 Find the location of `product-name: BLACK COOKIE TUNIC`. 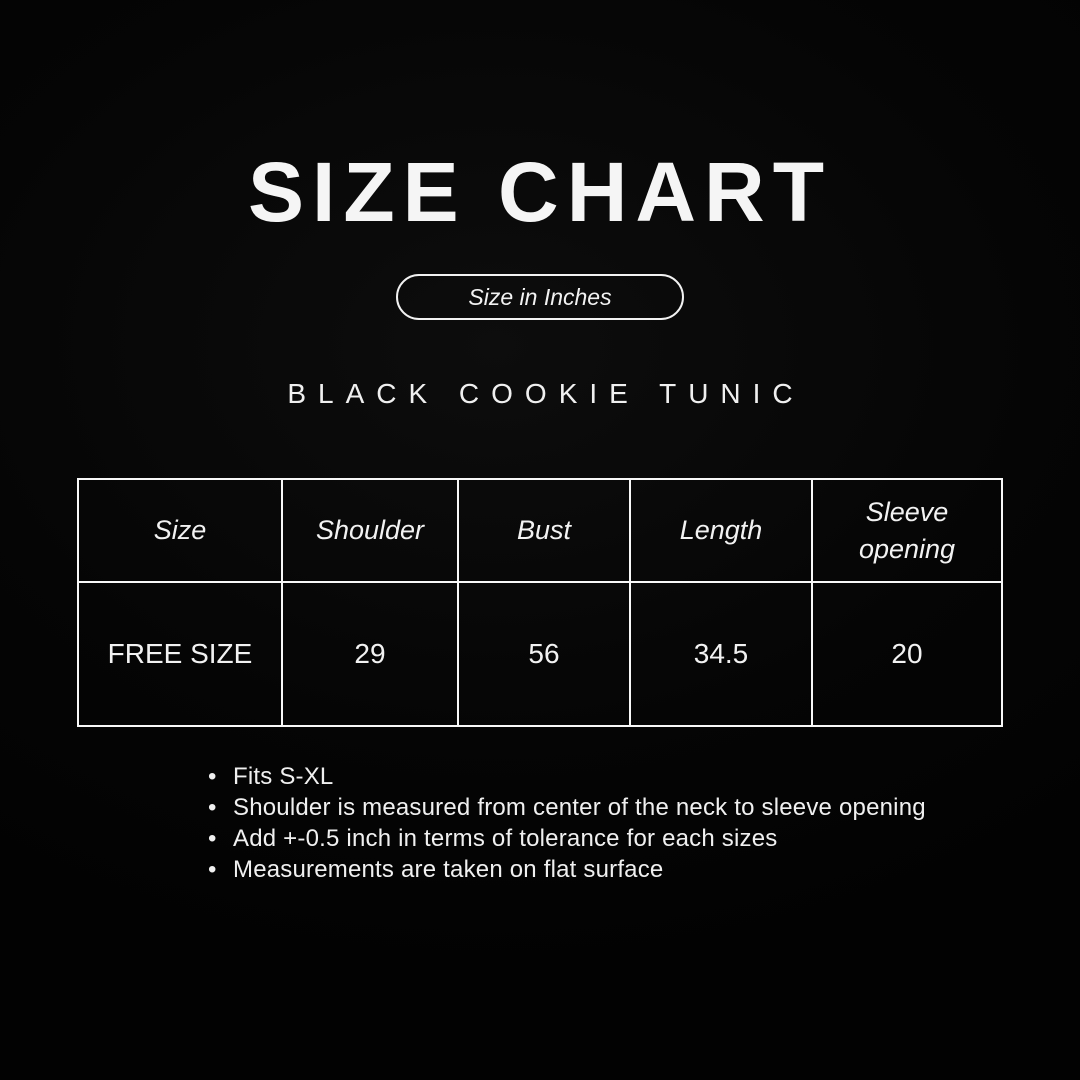

product-name: BLACK COOKIE TUNIC is located at coordinates (546, 393).